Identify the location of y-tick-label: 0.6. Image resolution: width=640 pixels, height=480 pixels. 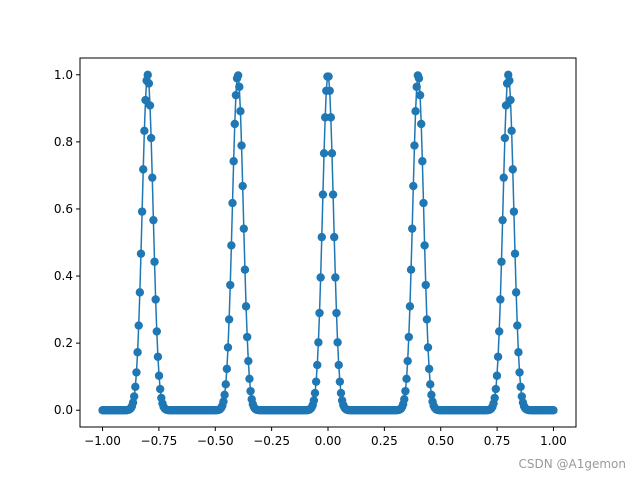
(63, 209).